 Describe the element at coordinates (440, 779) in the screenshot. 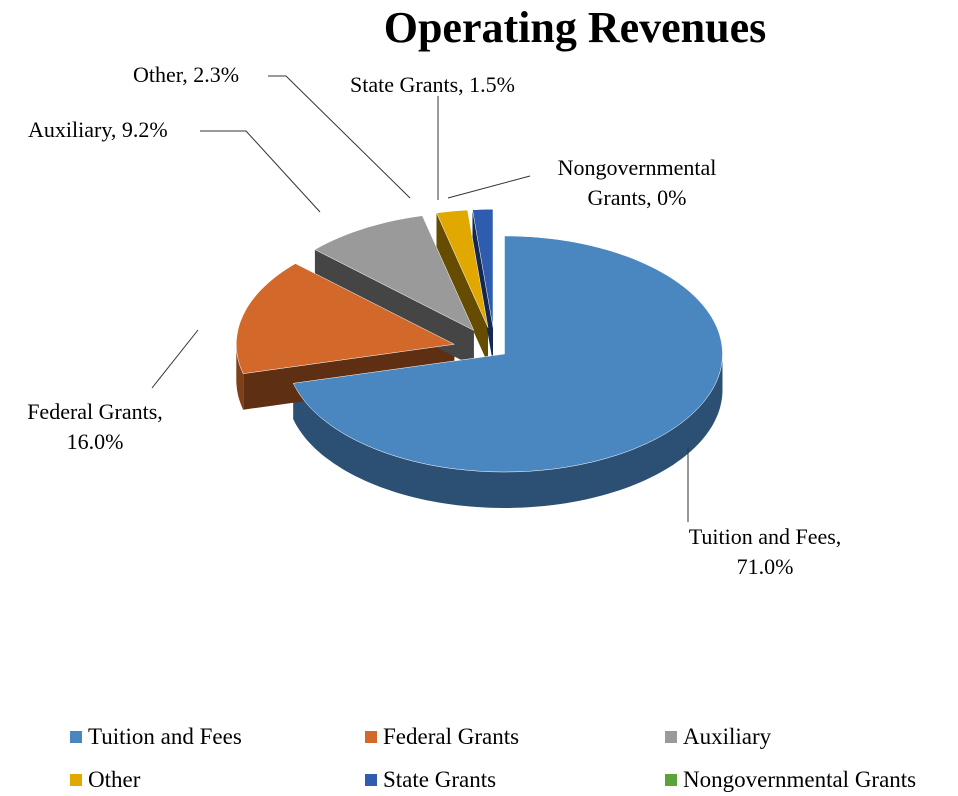

I see `legend-label: State Grants` at that location.